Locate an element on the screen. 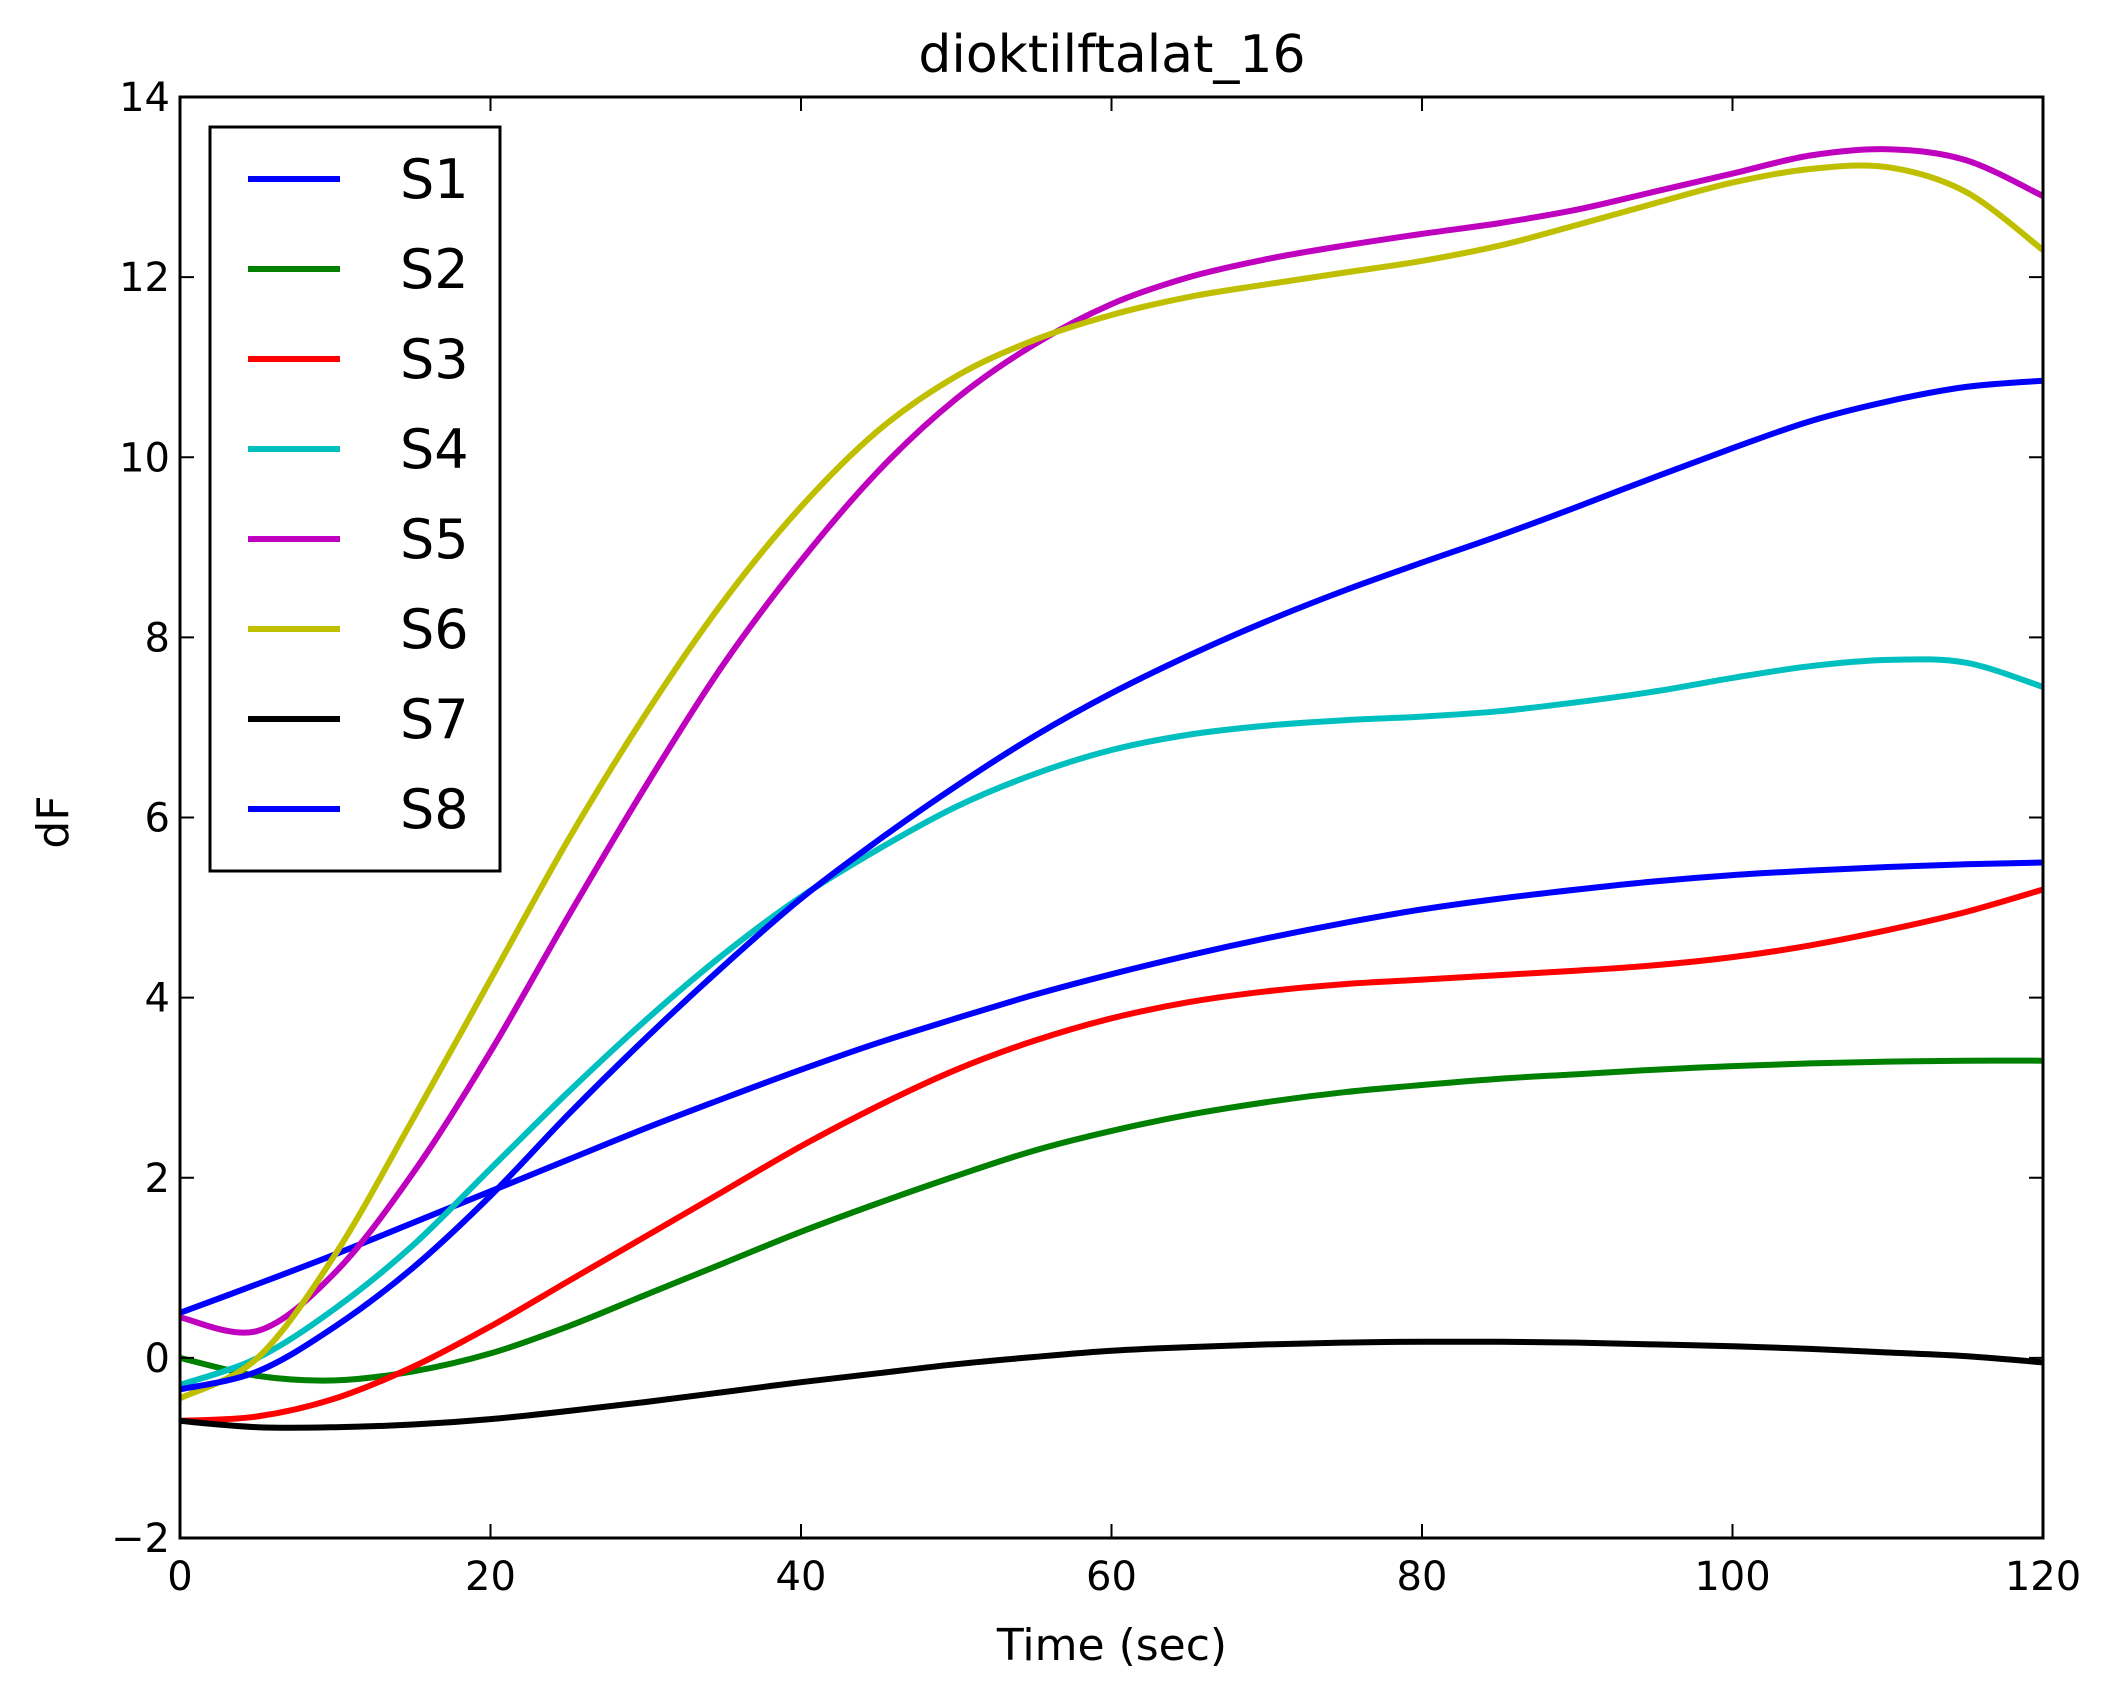 The width and height of the screenshot is (2112, 1700). x-tick-label: 60 is located at coordinates (1111, 1577).